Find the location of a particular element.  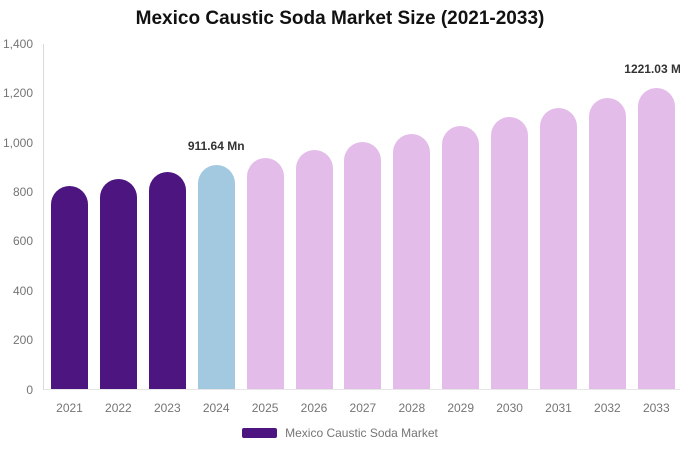

x-tick-2029: 2029 is located at coordinates (461, 408).